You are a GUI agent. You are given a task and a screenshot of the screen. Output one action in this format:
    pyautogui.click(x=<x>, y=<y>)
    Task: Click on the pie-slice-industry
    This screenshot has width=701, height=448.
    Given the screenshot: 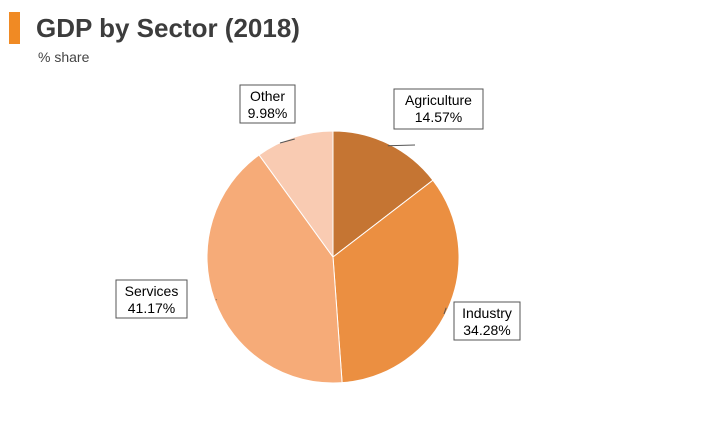 What is the action you would take?
    pyautogui.click(x=396, y=281)
    